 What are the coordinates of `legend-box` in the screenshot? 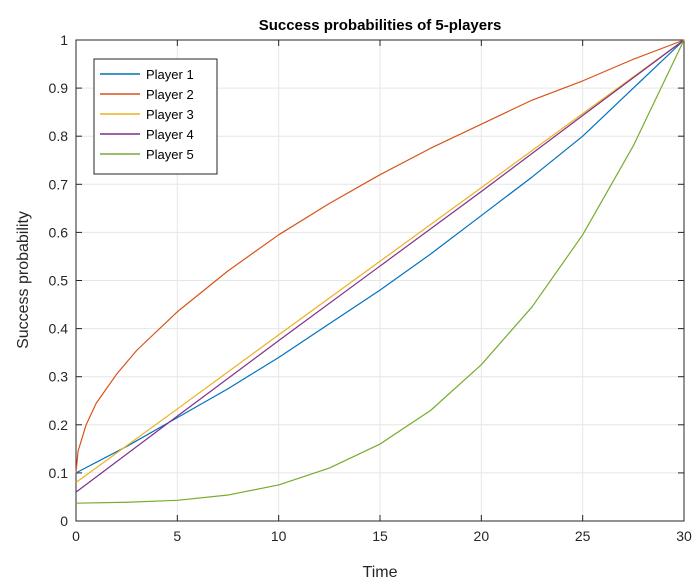 It's located at (155, 116).